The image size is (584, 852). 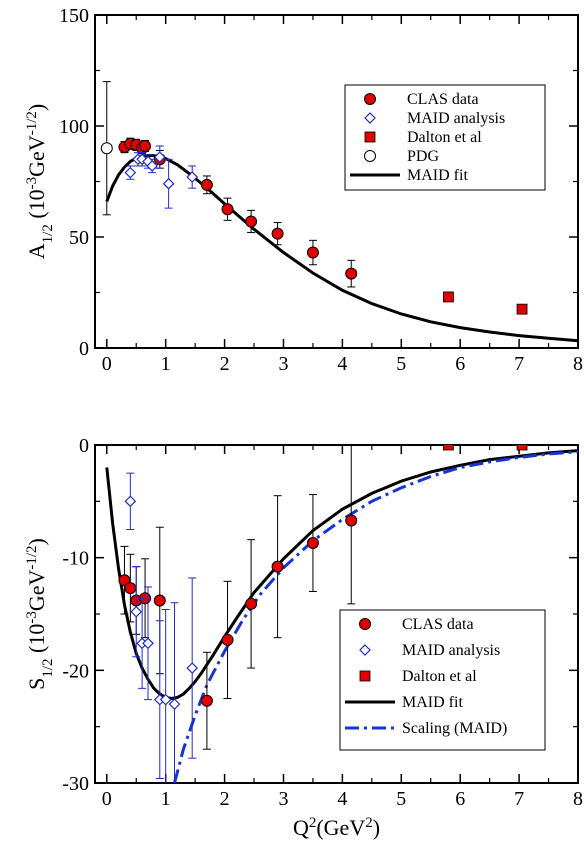 What do you see at coordinates (75, 784) in the screenshot?
I see `y-tick-label: -30` at bounding box center [75, 784].